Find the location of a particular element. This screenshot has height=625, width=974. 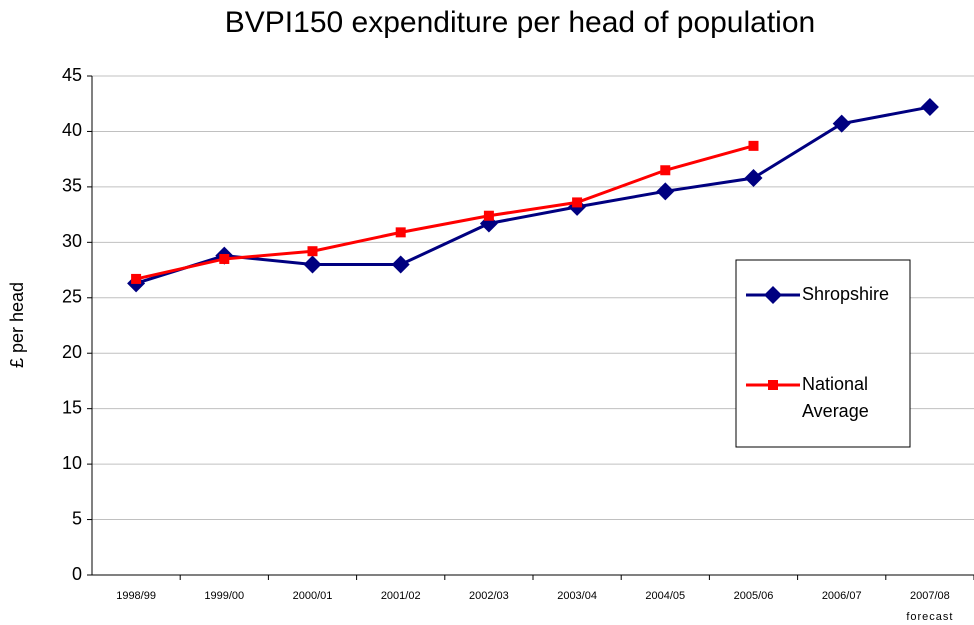

y-tick-label: 30 is located at coordinates (72, 241).